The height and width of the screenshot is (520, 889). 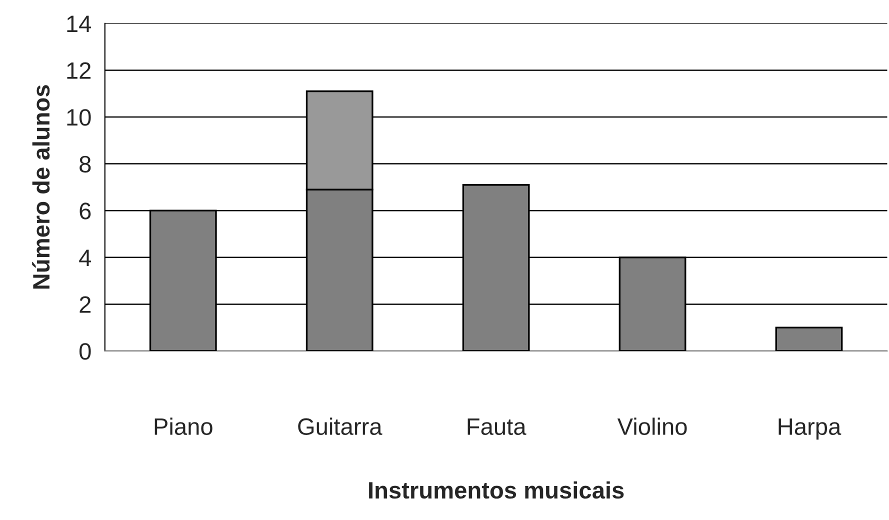 I want to click on y-tick-label: 6, so click(x=85, y=211).